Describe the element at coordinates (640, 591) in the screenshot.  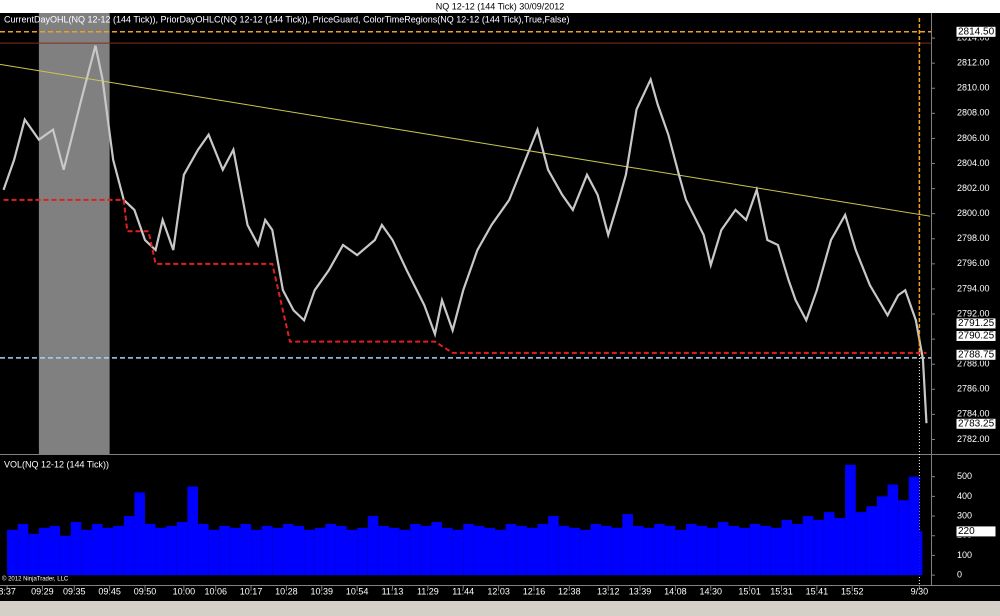
I see `x-tick-label: 13:39` at that location.